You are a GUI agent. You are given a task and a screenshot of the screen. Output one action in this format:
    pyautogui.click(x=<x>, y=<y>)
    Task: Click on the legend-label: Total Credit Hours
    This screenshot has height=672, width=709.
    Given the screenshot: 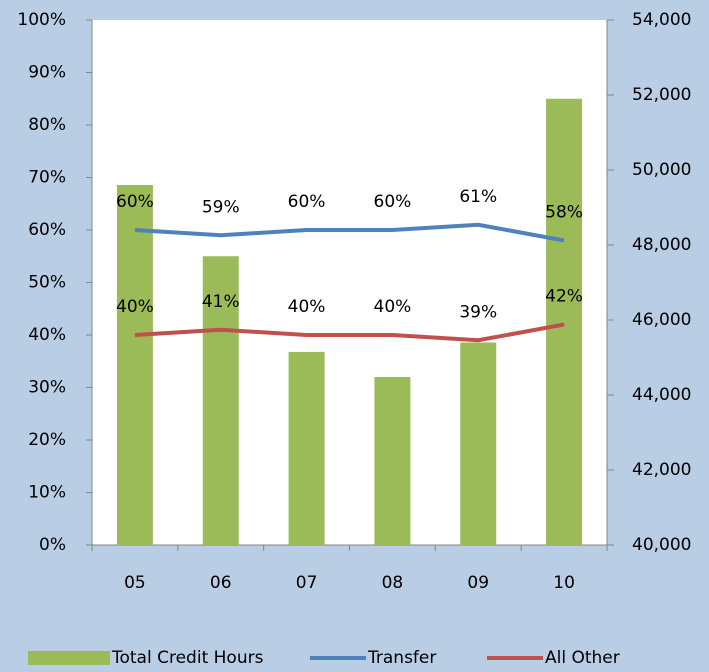 What is the action you would take?
    pyautogui.click(x=187, y=658)
    